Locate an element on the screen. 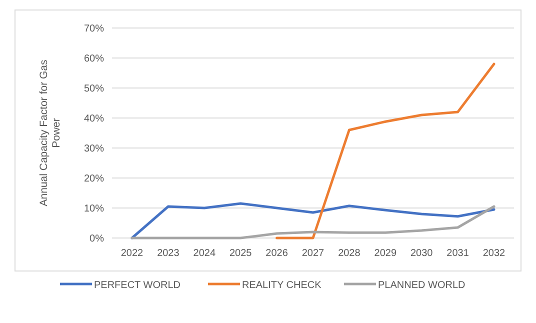  x-tick-label: 2029 is located at coordinates (385, 253).